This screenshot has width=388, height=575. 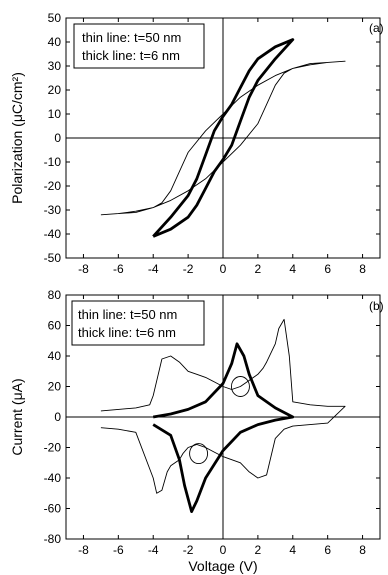 What do you see at coordinates (57, 138) in the screenshot?
I see `y-tick-label-a-5: 0` at bounding box center [57, 138].